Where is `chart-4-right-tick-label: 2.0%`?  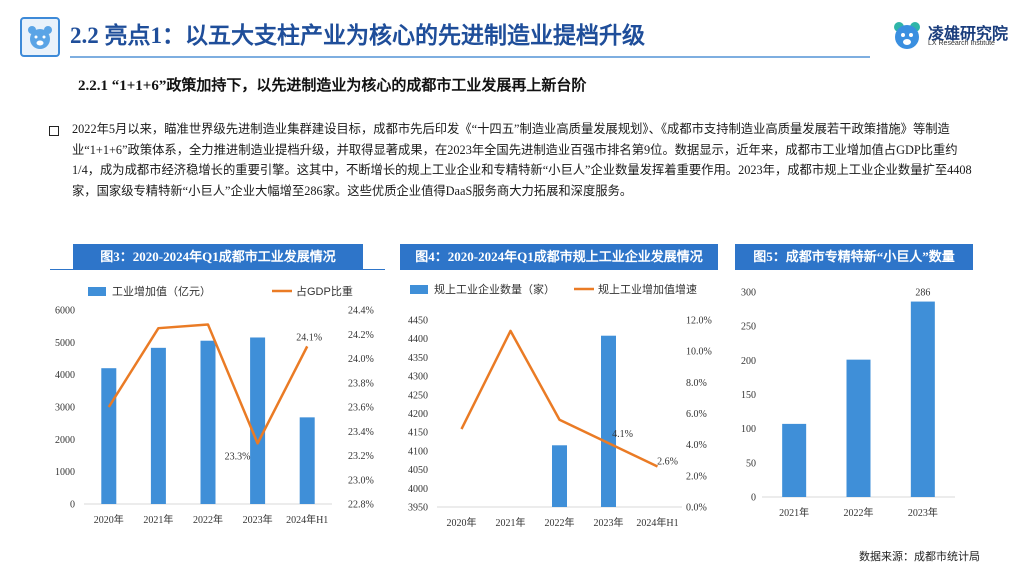
chart-4-right-tick-label: 2.0% is located at coordinates (696, 476).